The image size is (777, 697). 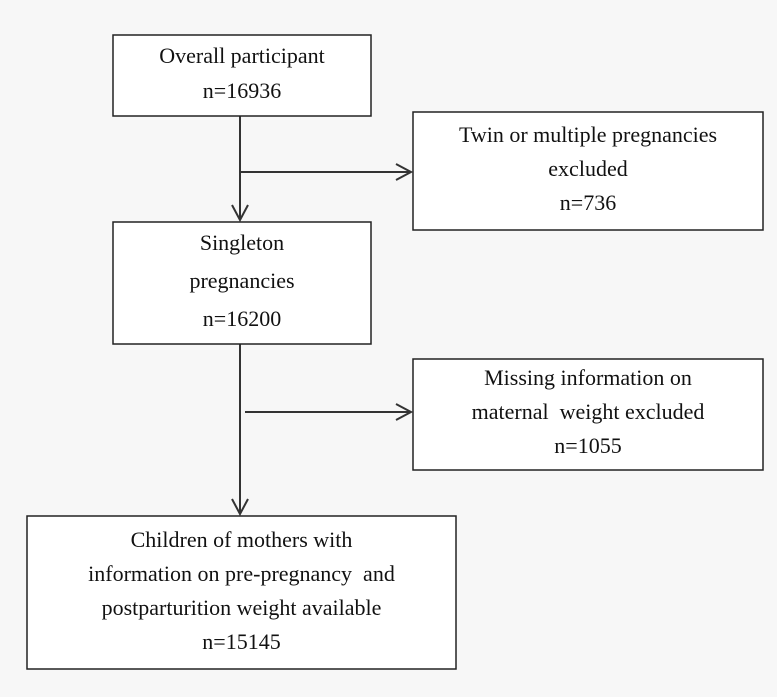 I want to click on node-label: pregnancies, so click(x=241, y=280).